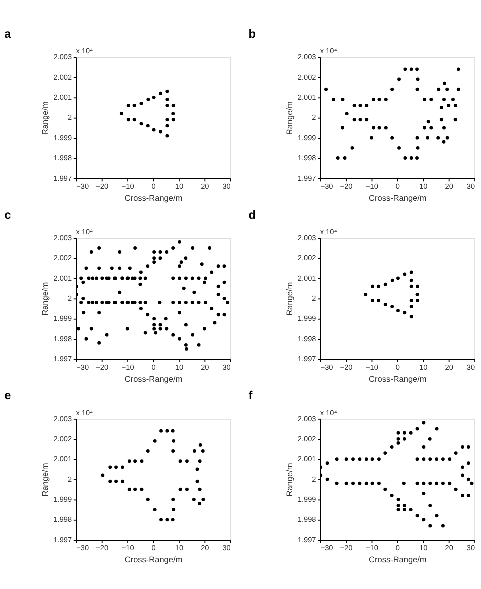 This screenshot has height=589, width=481. I want to click on chart-title: c, so click(8, 215).